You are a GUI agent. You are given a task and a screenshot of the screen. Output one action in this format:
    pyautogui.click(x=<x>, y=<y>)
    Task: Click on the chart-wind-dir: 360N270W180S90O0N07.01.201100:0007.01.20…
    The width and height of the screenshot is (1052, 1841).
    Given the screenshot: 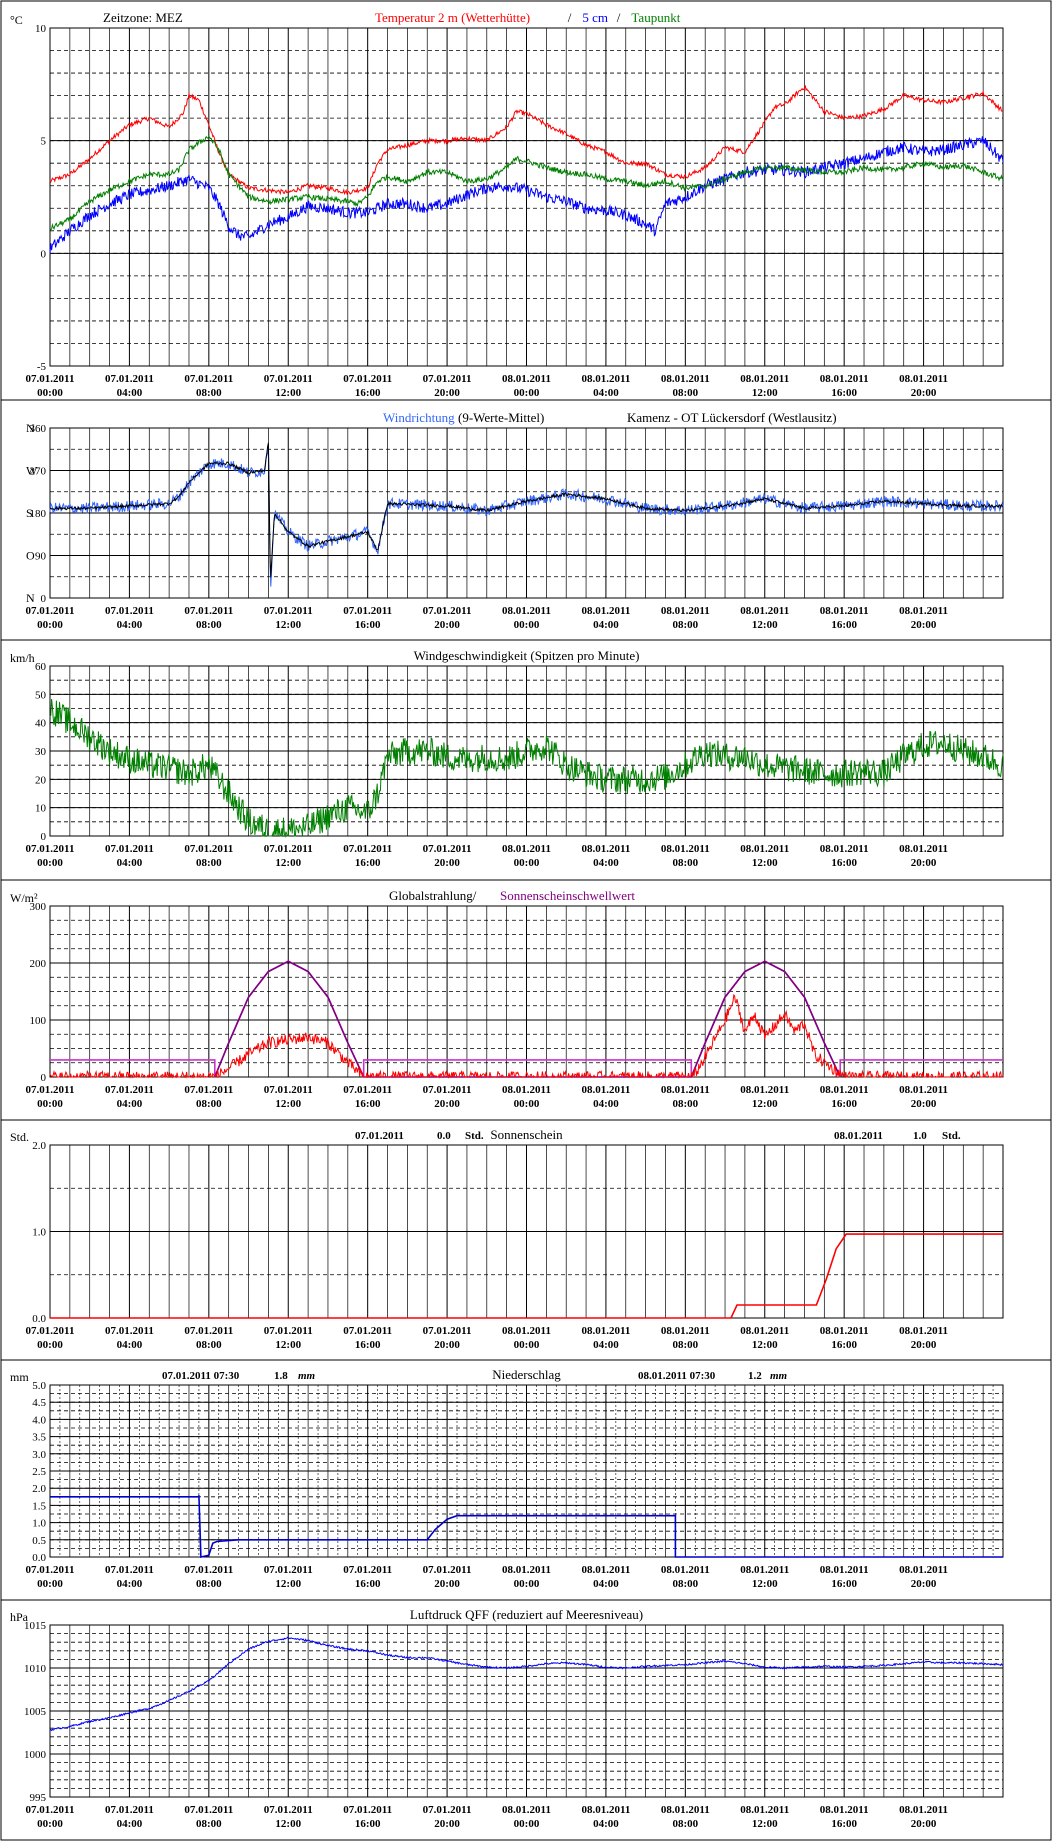 What is the action you would take?
    pyautogui.click(x=515, y=520)
    